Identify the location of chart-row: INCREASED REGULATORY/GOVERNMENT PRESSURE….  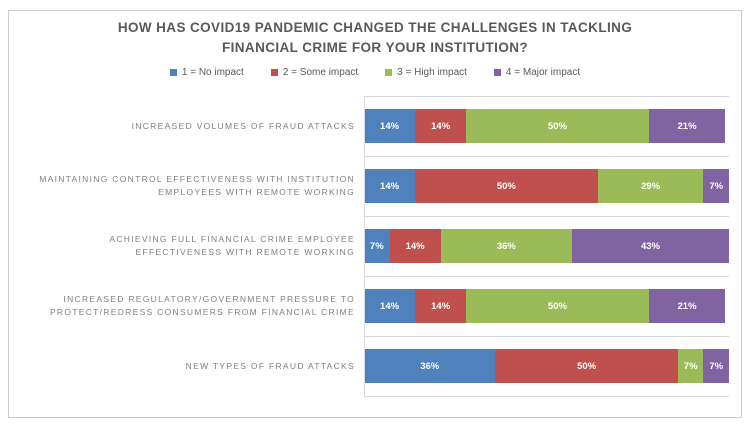
(369, 306).